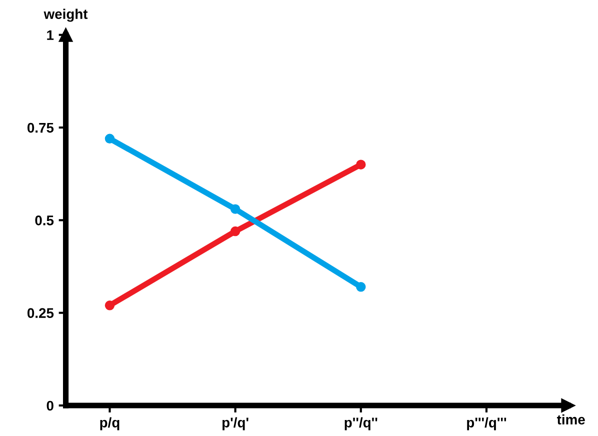 Image resolution: width=598 pixels, height=436 pixels. I want to click on x-tick-label: p''/q'', so click(361, 423).